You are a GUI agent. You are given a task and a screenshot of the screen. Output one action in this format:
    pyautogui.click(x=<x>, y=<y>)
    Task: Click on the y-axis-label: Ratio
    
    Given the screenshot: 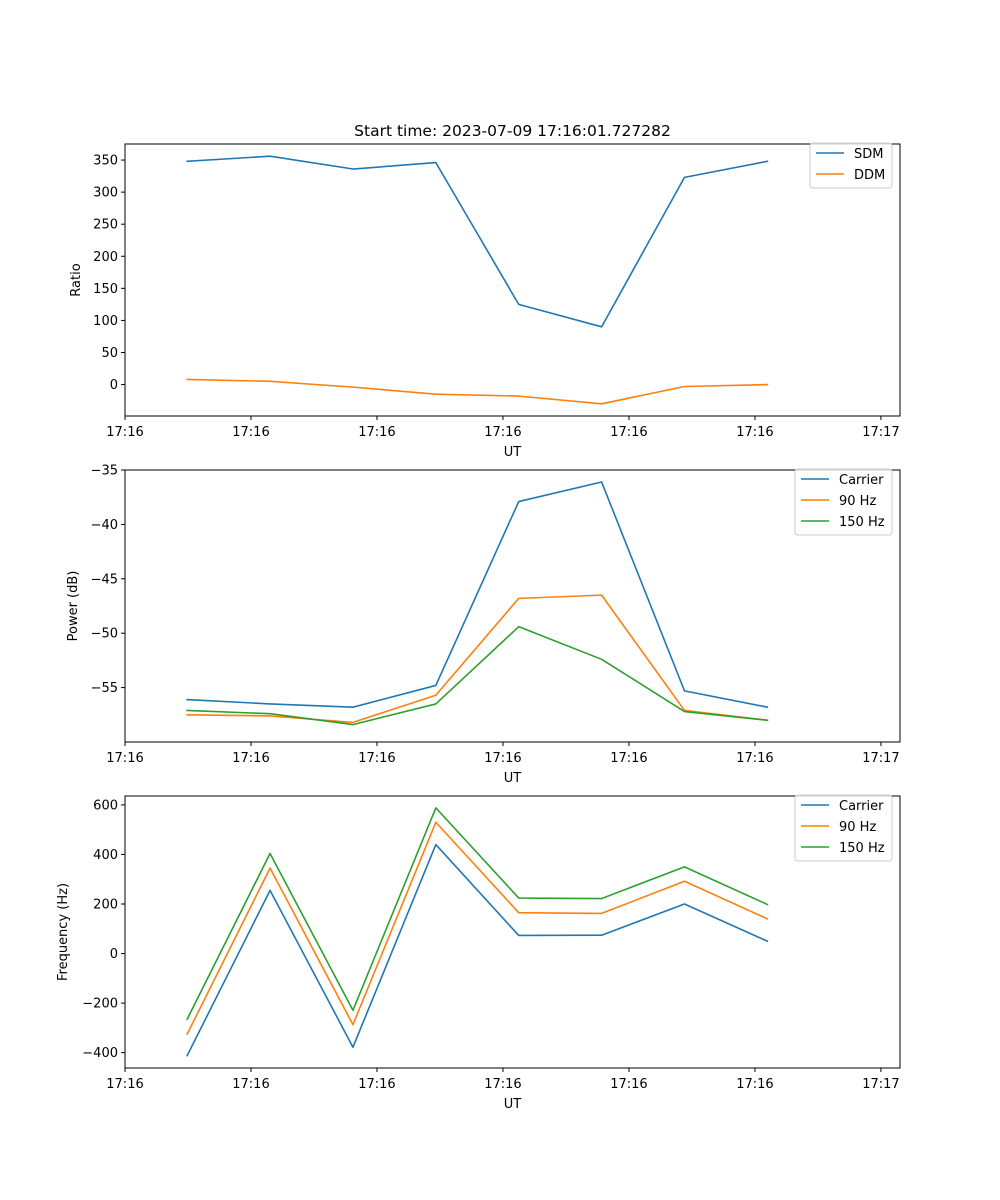 What is the action you would take?
    pyautogui.click(x=76, y=279)
    